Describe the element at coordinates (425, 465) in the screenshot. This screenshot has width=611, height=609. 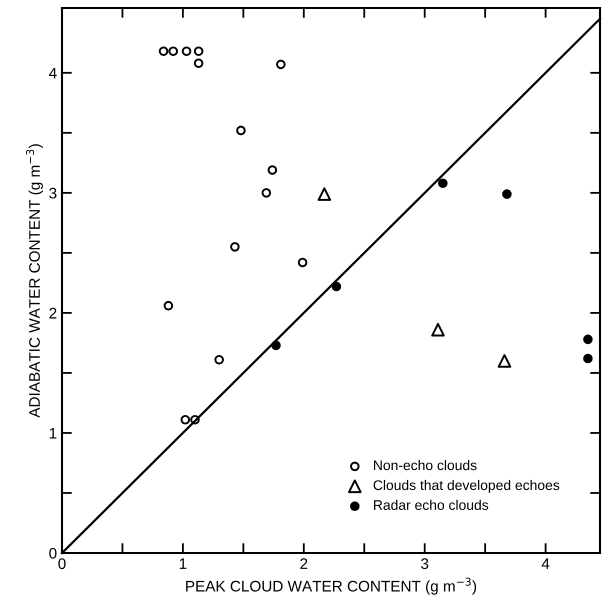
I see `legend-label: Non-echo clouds` at that location.